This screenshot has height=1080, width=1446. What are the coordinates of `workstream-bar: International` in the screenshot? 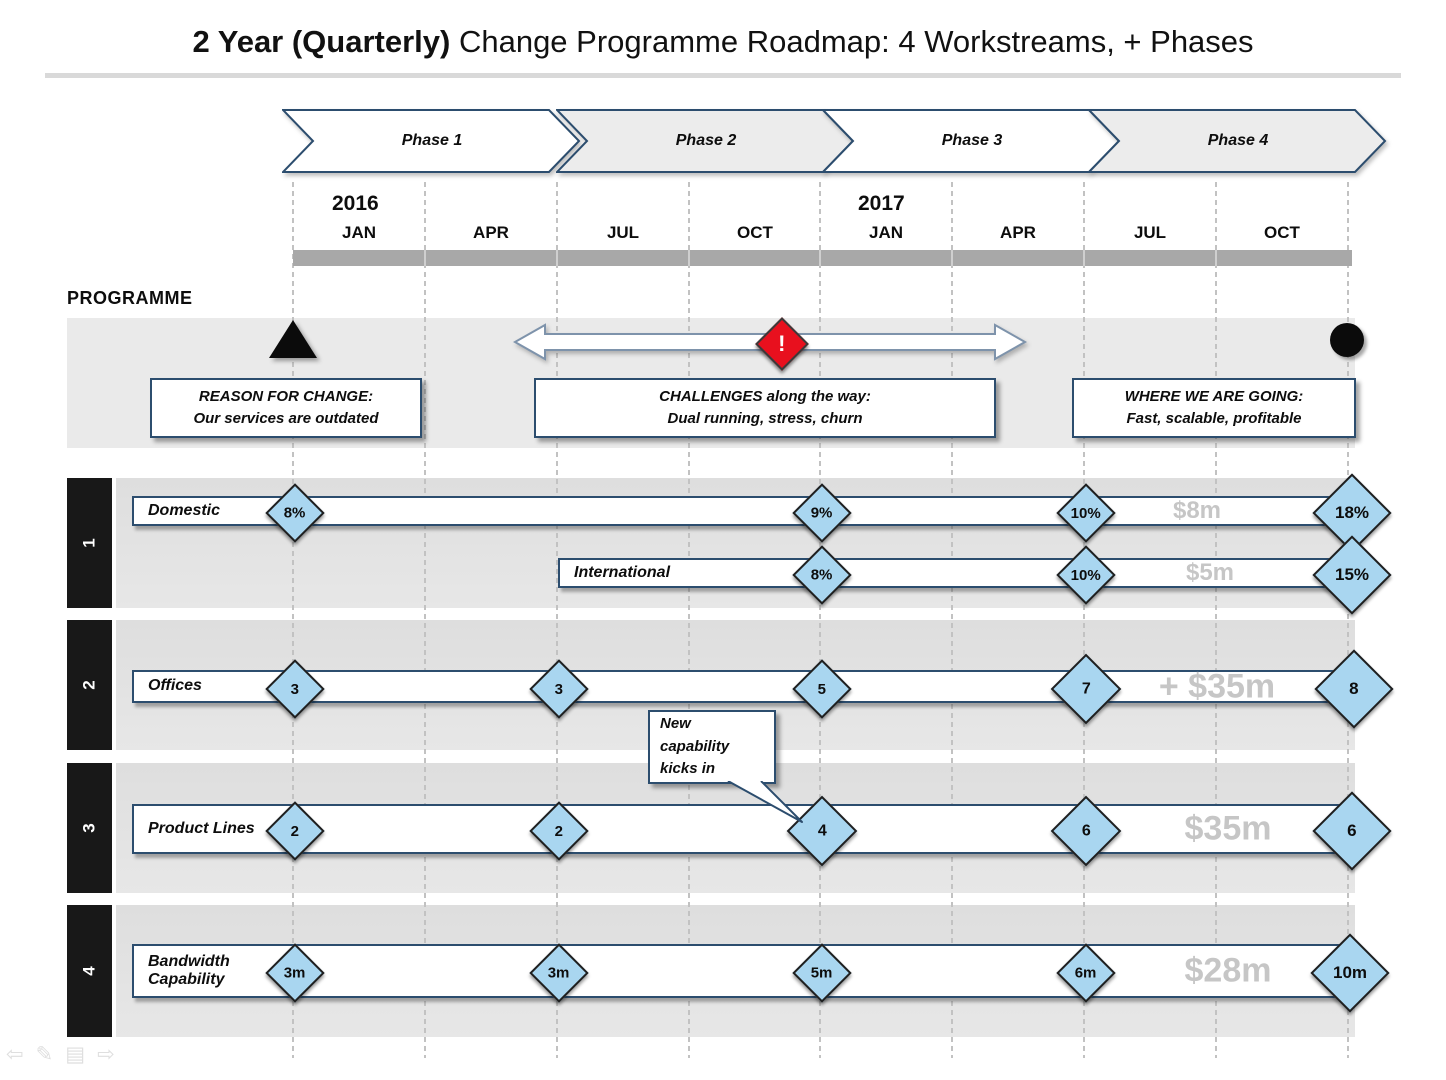 It's located at (953, 573).